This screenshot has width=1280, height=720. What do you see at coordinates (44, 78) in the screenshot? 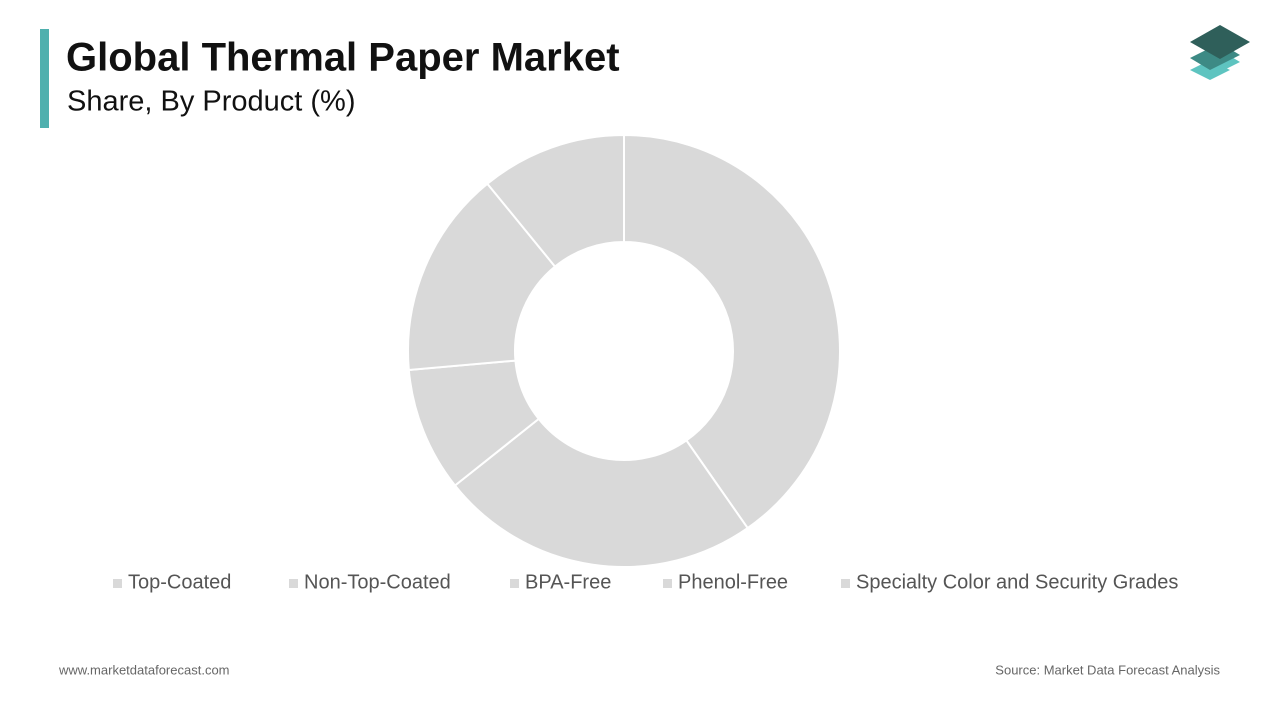
I see `title-accent` at bounding box center [44, 78].